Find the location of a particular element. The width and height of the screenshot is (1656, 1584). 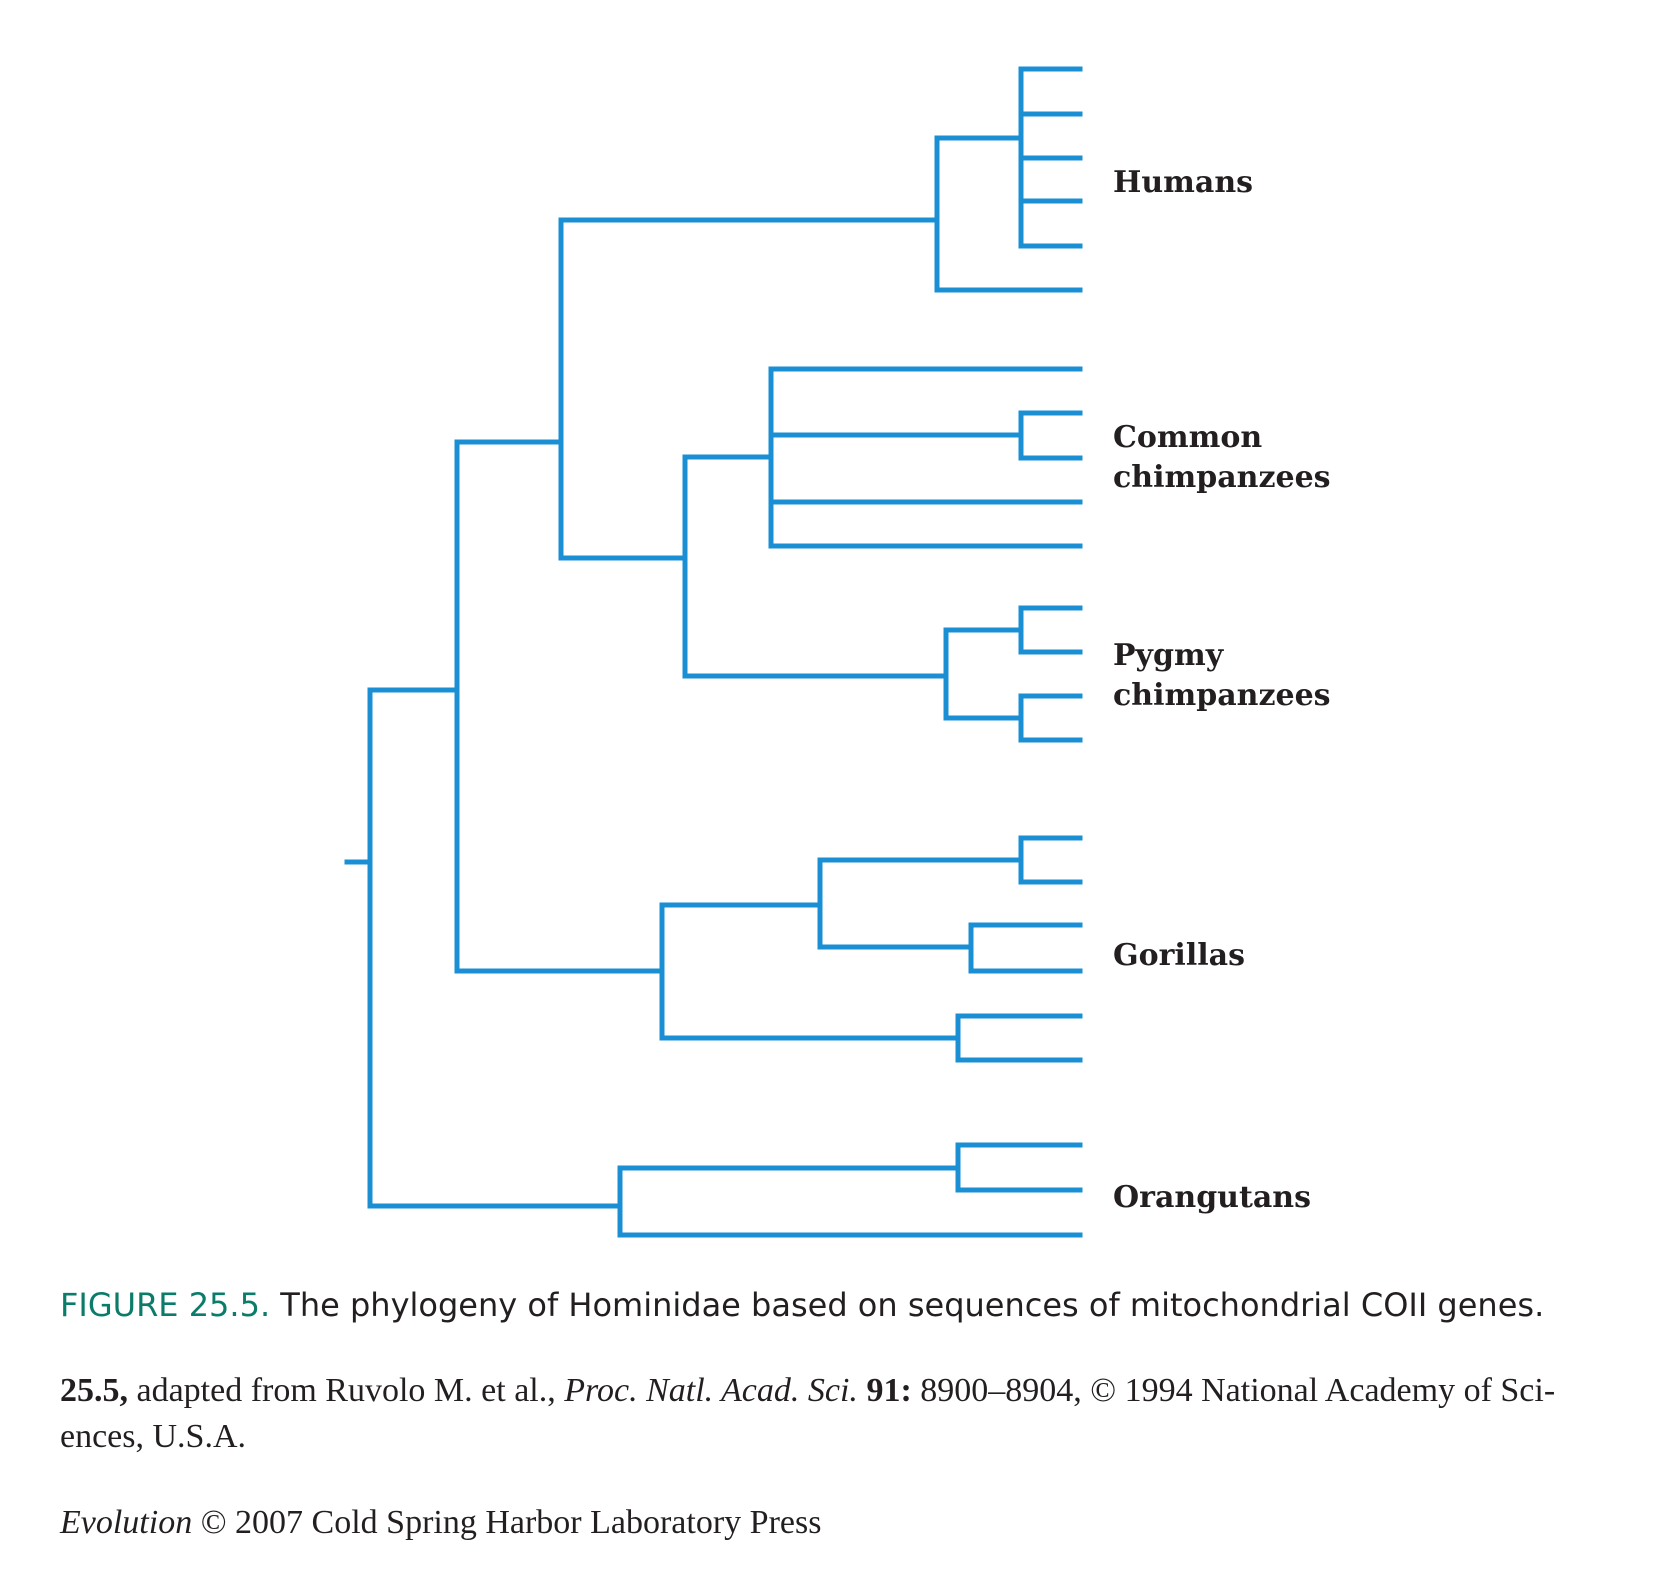

credit-volume: 91: is located at coordinates (889, 1390).